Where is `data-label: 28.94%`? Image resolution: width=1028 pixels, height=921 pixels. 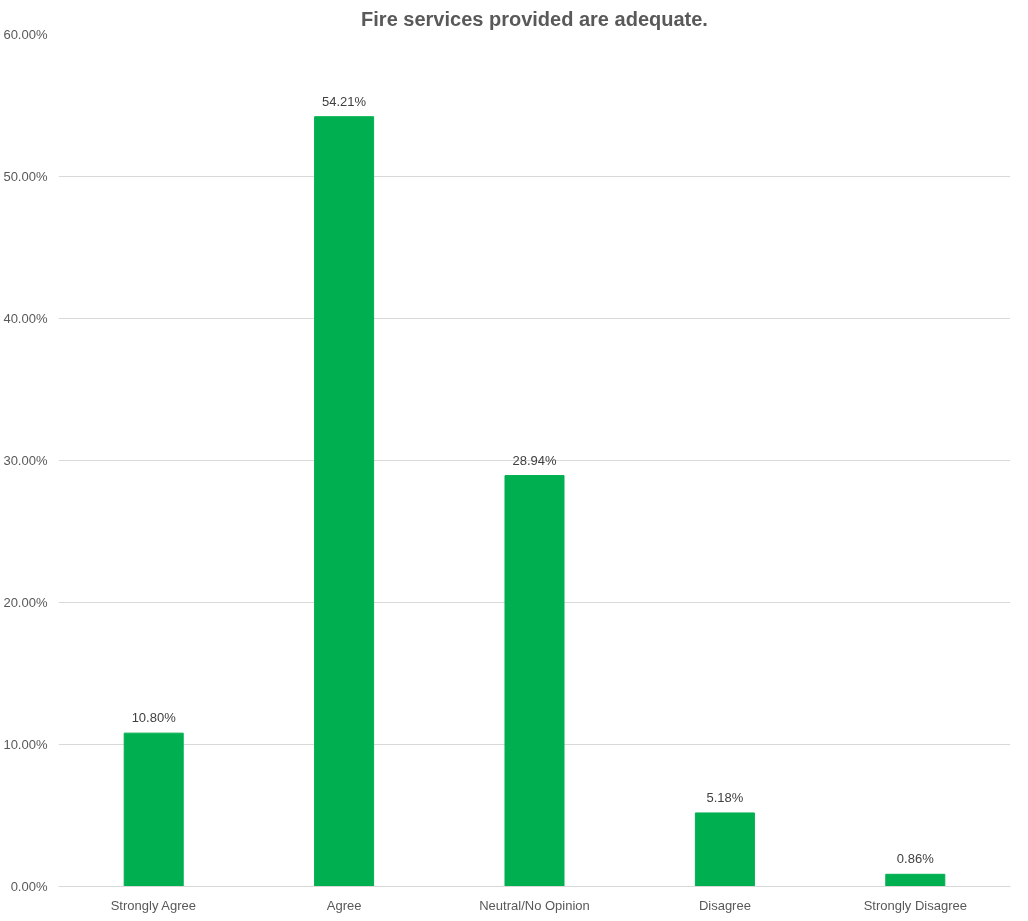
data-label: 28.94% is located at coordinates (534, 460).